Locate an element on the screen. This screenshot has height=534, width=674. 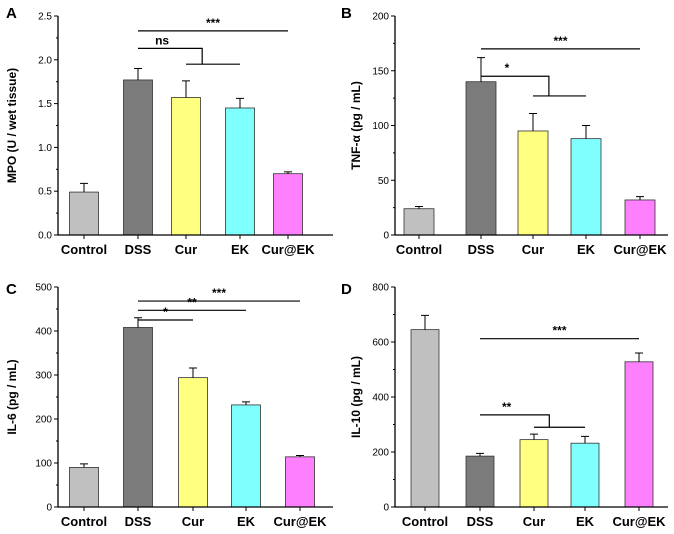
y-tick-label-c: 500 is located at coordinates (43, 288).